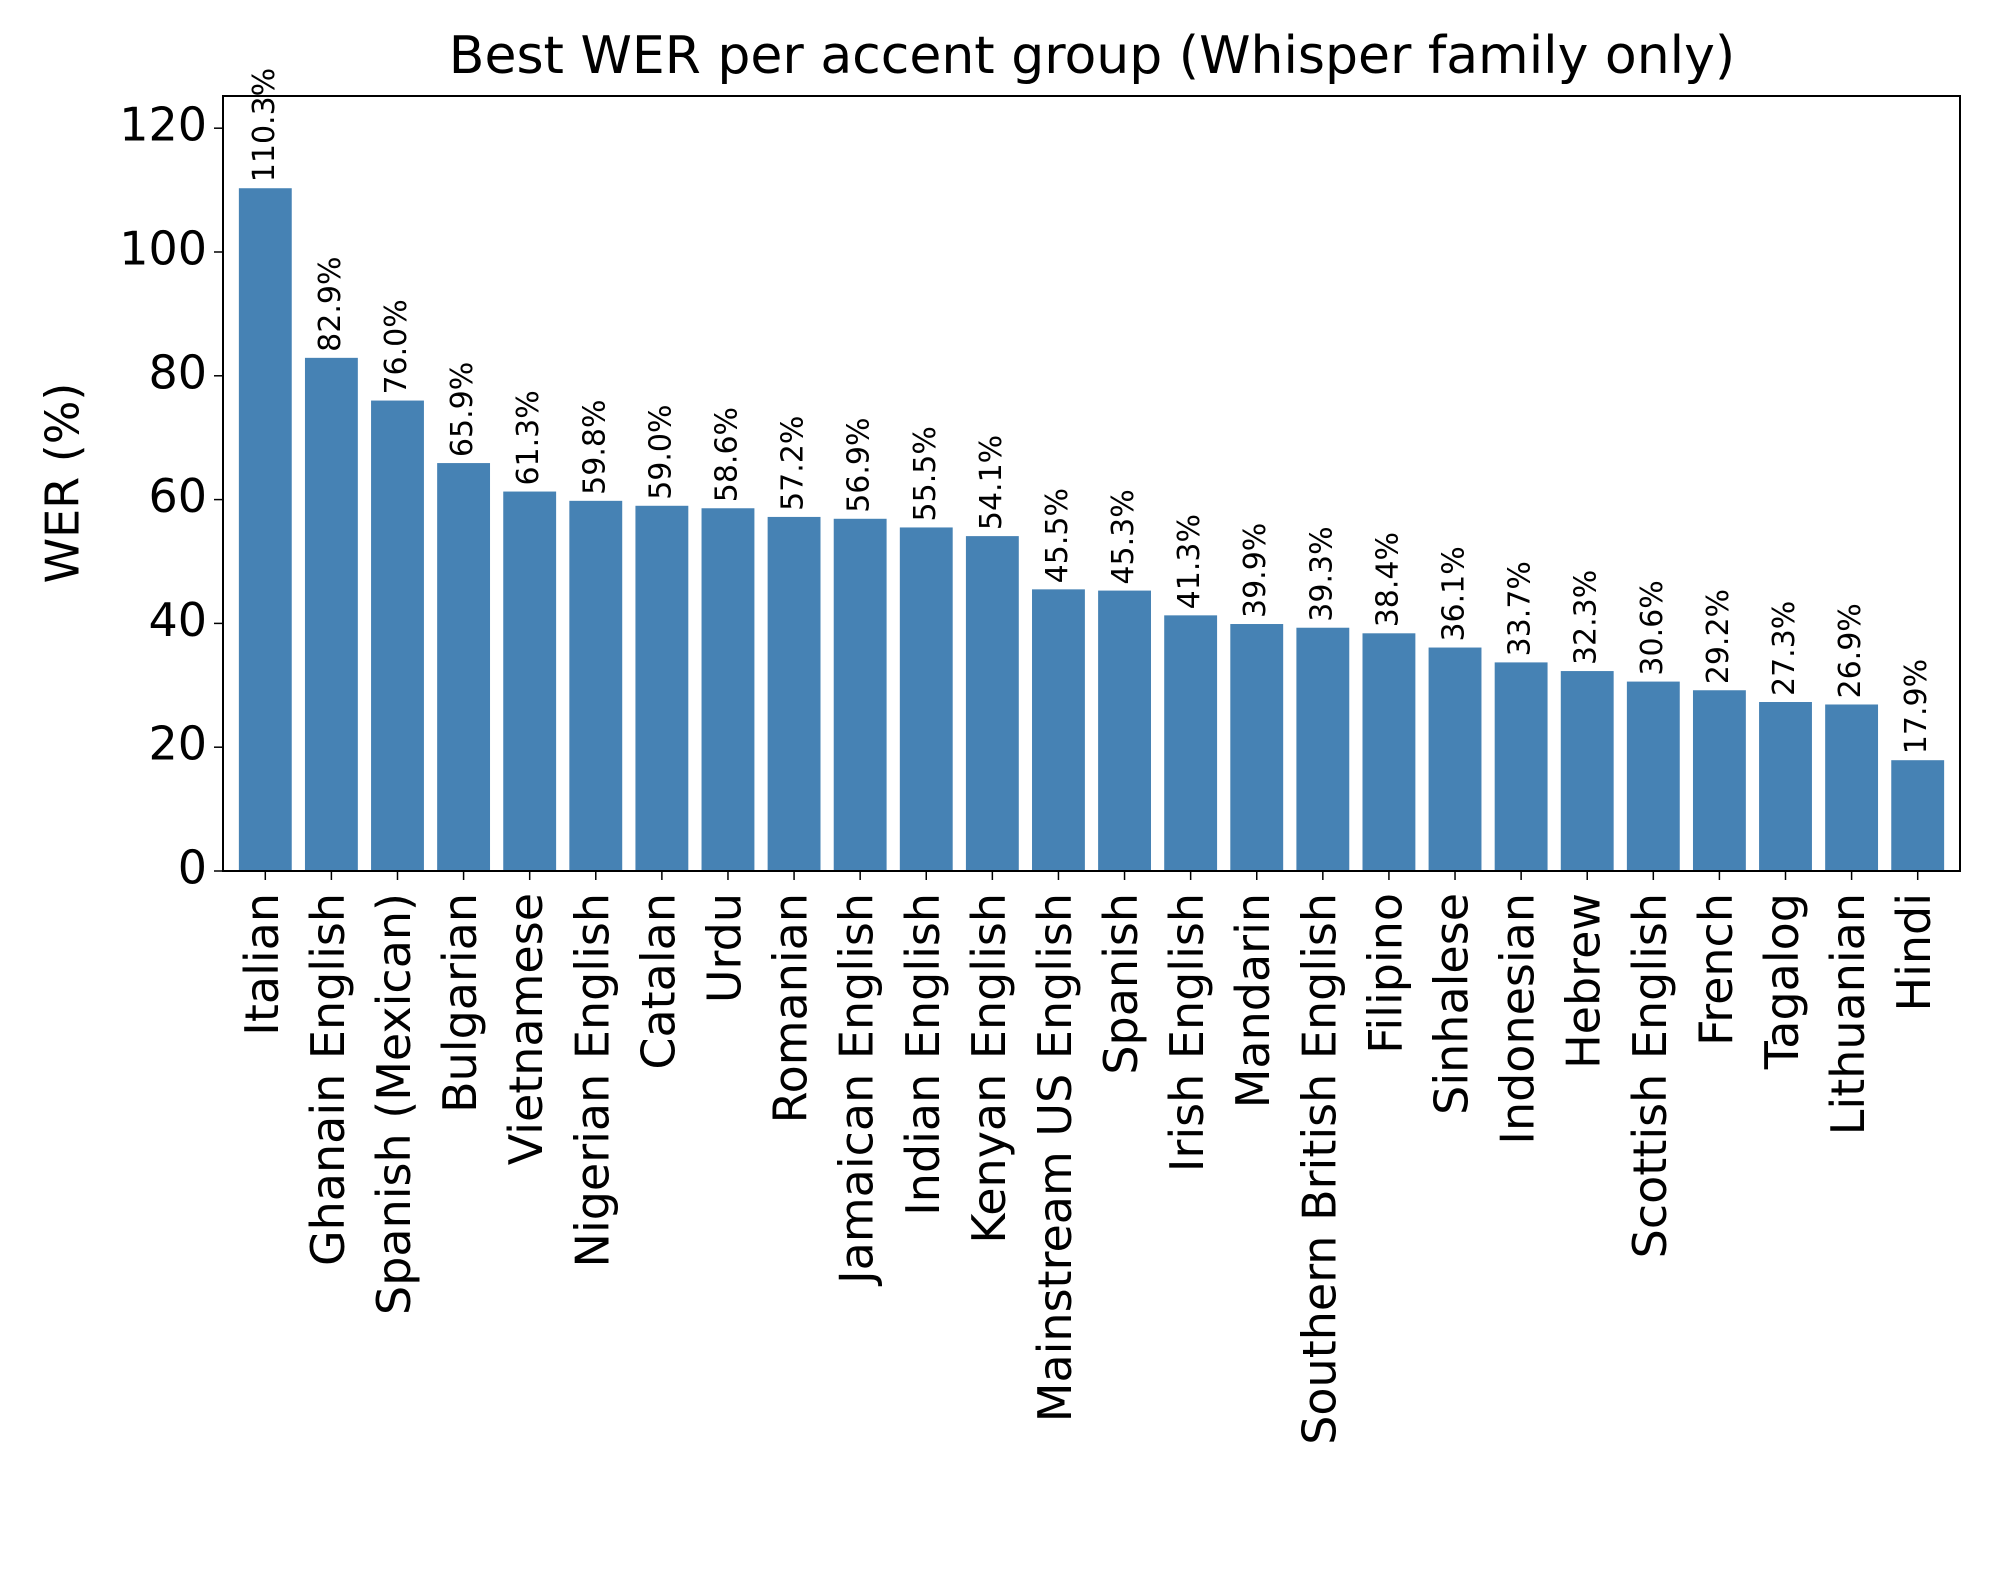 The image size is (1992, 1588). What do you see at coordinates (1189, 561) in the screenshot?
I see `value-label: 41.3%` at bounding box center [1189, 561].